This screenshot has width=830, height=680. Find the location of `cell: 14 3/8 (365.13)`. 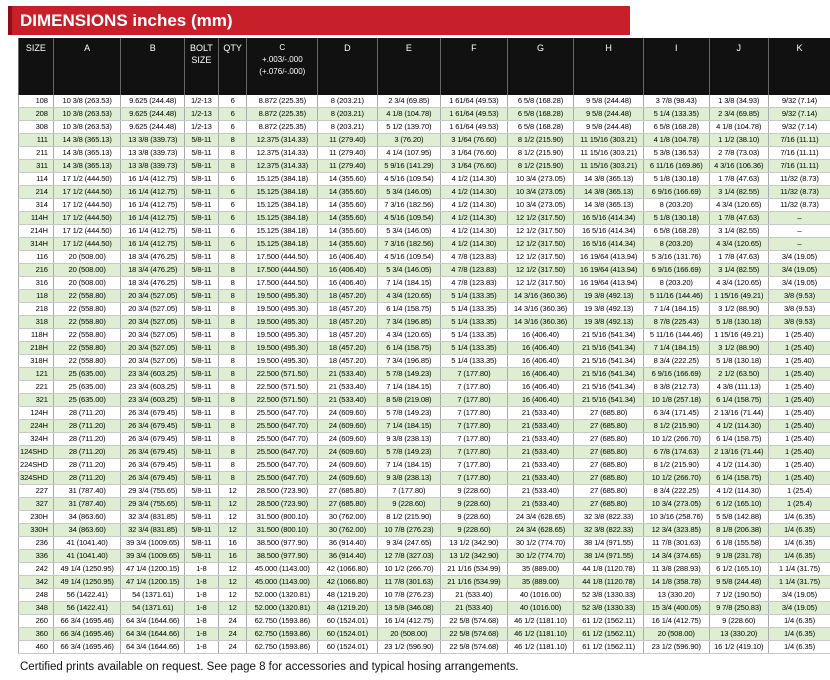

cell: 14 3/8 (365.13) is located at coordinates (608, 179).